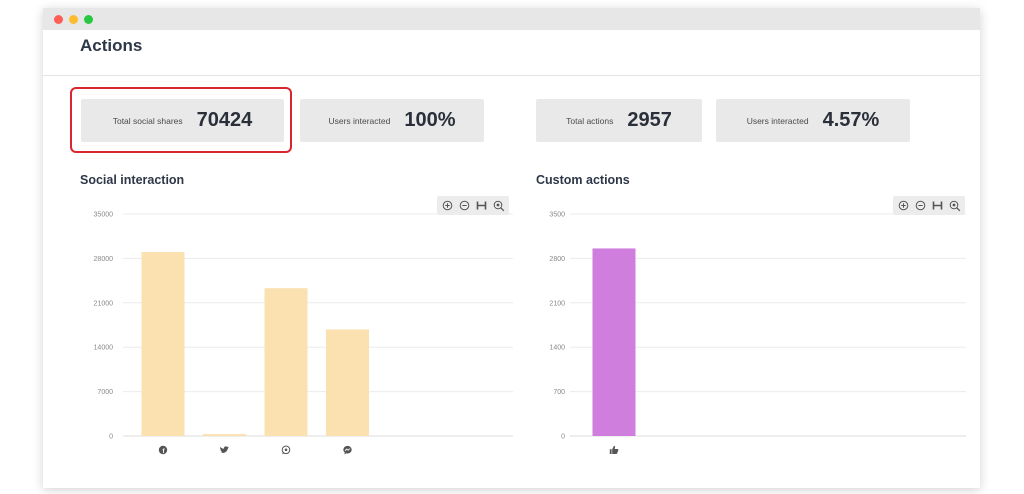 This screenshot has height=494, width=1024. What do you see at coordinates (511, 75) in the screenshot?
I see `header-divider` at bounding box center [511, 75].